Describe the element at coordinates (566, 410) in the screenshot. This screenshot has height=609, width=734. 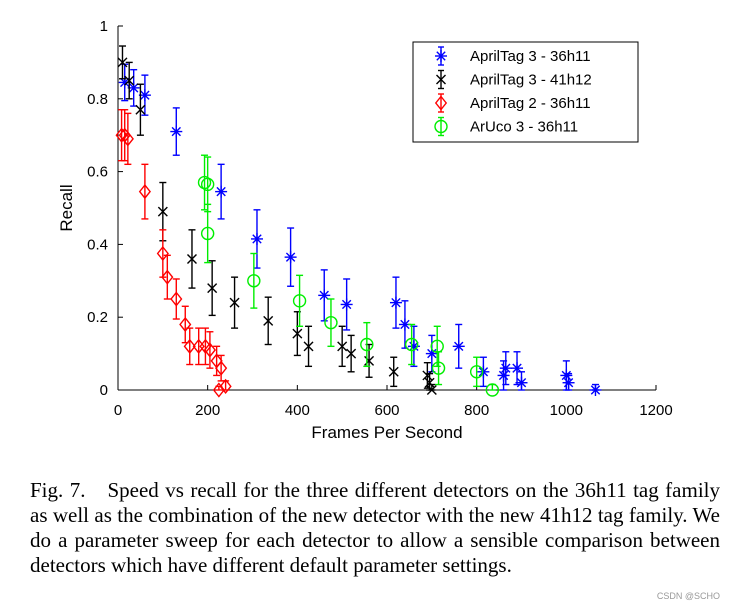
I see `x-tick-label: 1000` at that location.